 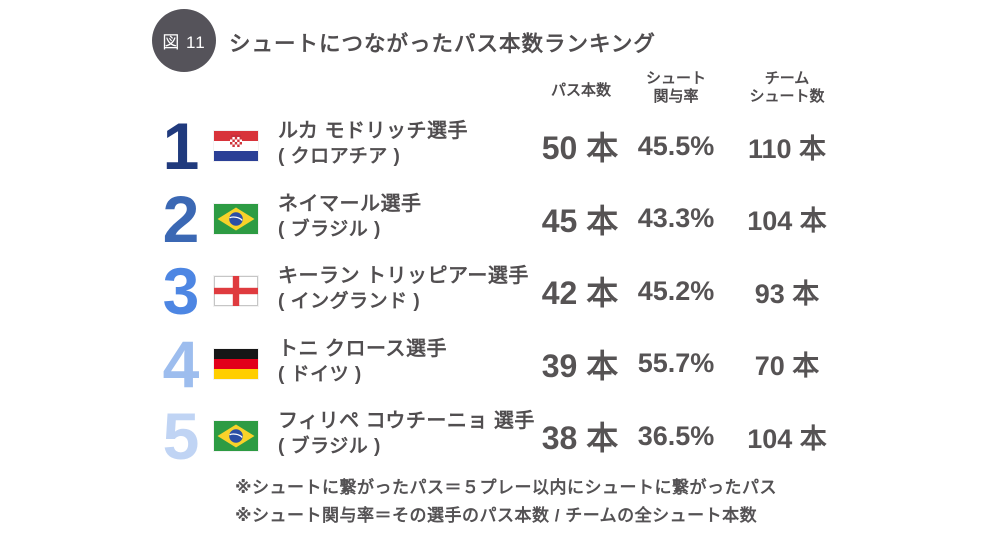 I want to click on footnote-definition-involvement: ※シュート関与率＝その選手のパス本数 / チームの全シュート本数, so click(x=496, y=515).